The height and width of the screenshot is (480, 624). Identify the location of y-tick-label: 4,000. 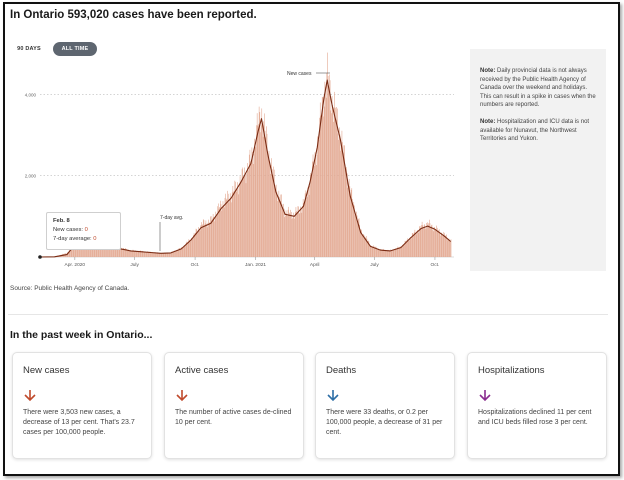
(31, 94).